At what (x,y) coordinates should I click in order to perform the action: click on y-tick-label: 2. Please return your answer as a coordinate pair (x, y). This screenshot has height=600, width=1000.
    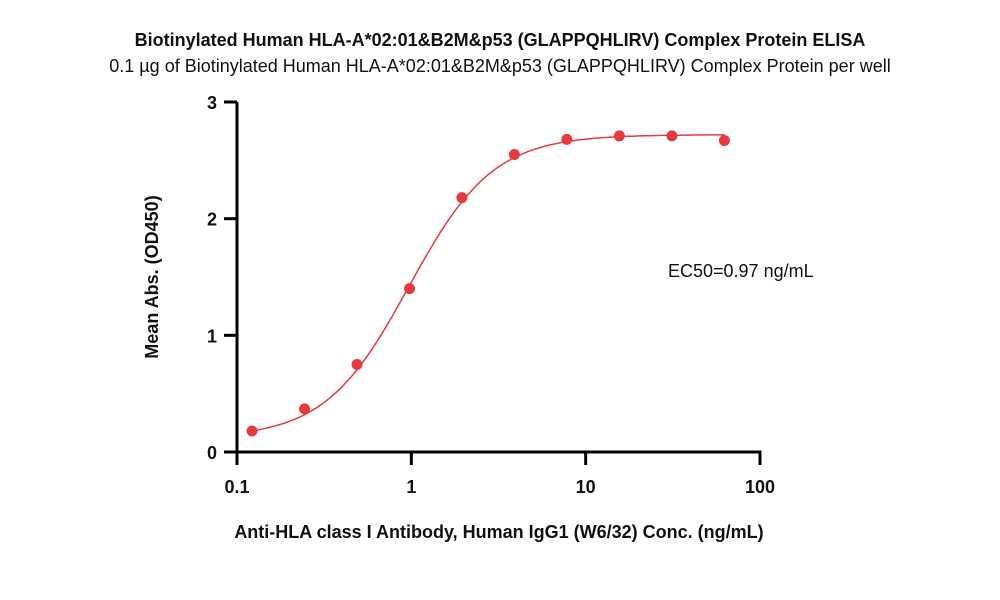
    Looking at the image, I should click on (212, 220).